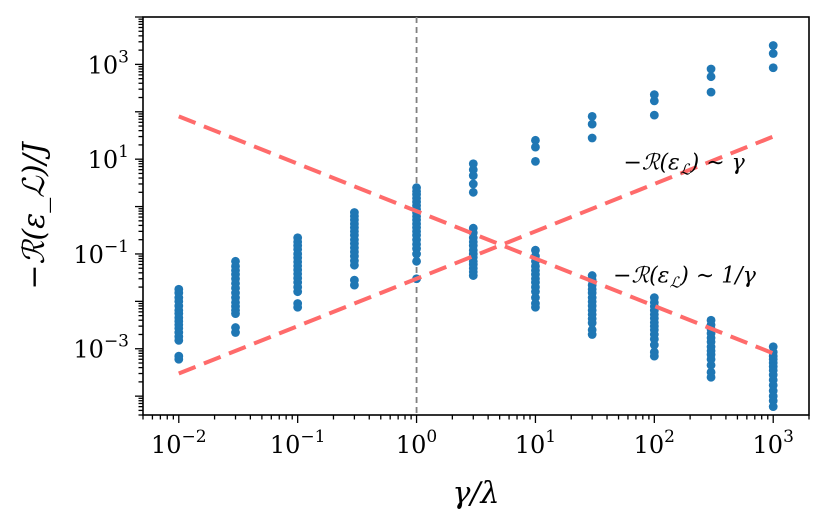  I want to click on y-tick-label: 10⁻¹, so click(101, 253).